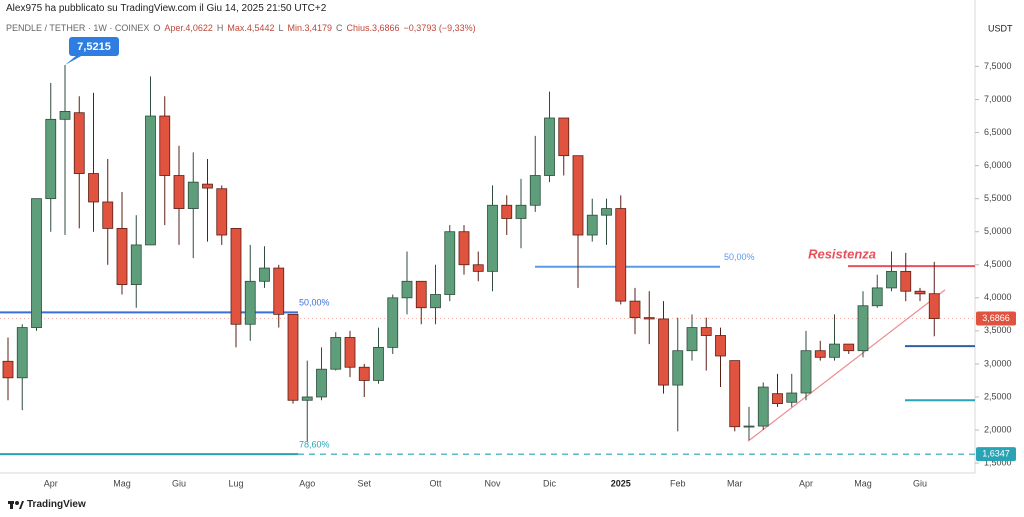 This screenshot has width=1024, height=517. Describe the element at coordinates (998, 462) in the screenshot. I see `y-tick-label: 1,5000` at that location.